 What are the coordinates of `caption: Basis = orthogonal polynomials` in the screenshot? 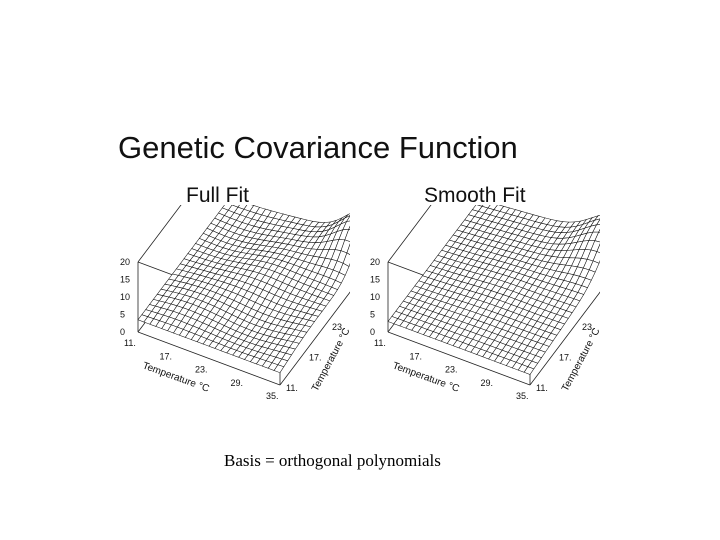 It's located at (332, 460).